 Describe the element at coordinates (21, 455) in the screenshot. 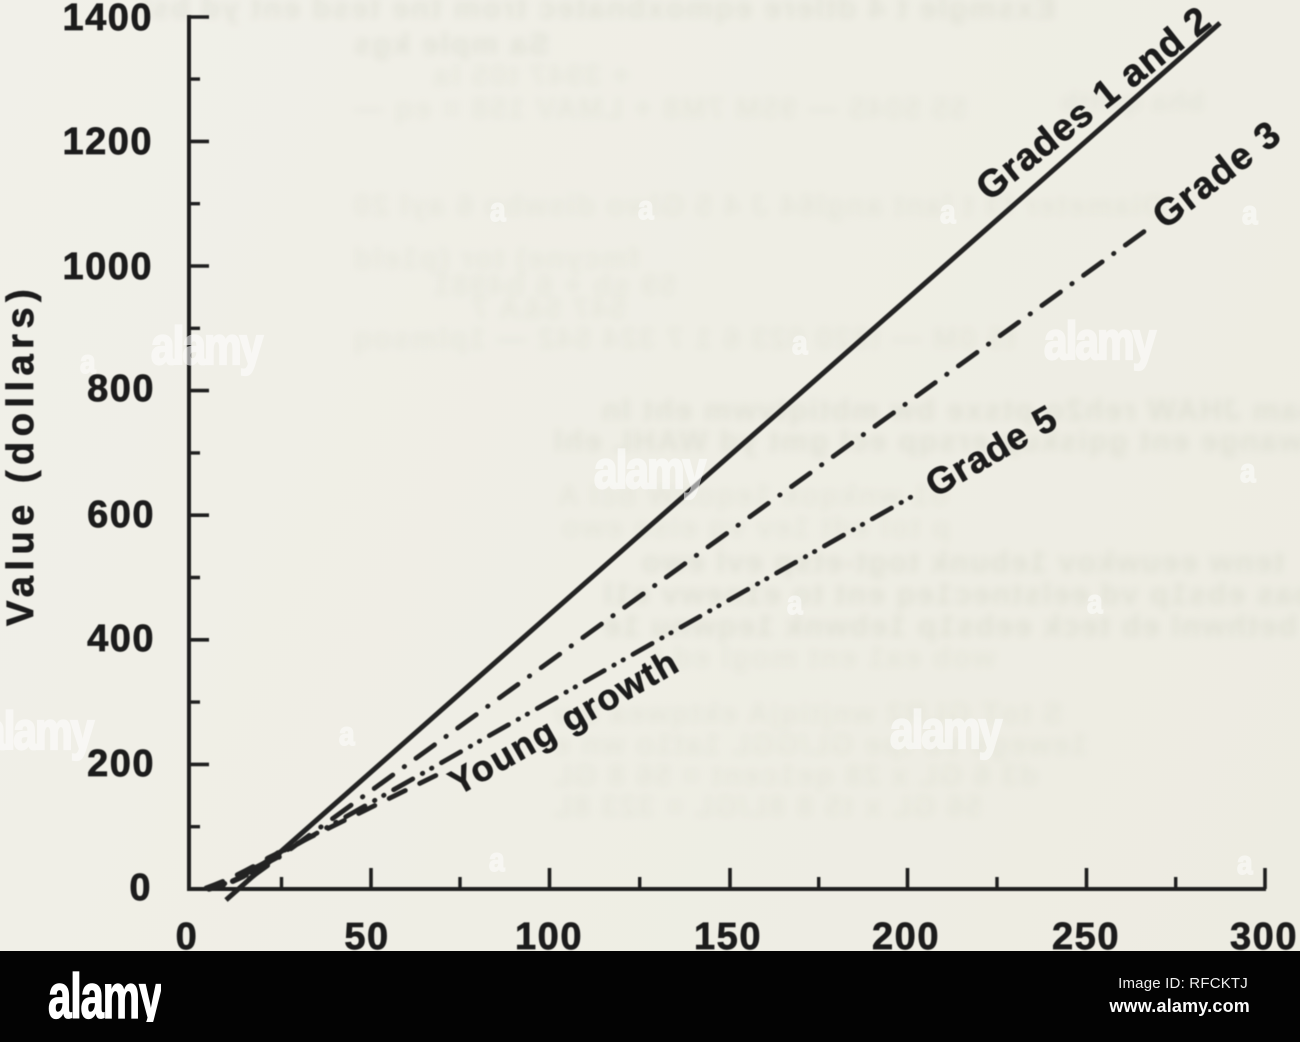

I see `svg-text: Value (dollars)` at that location.